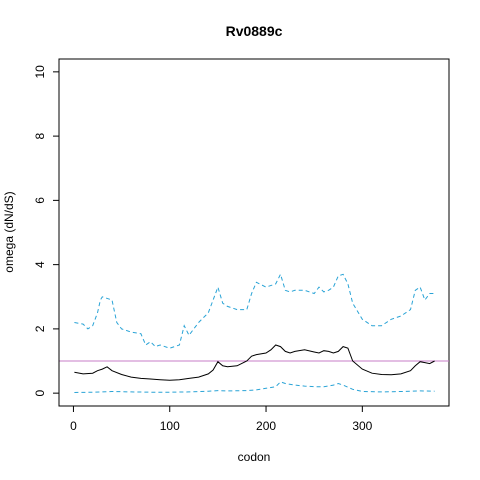 The height and width of the screenshot is (480, 480). Describe the element at coordinates (254, 310) in the screenshot. I see `series-line-upper` at that location.